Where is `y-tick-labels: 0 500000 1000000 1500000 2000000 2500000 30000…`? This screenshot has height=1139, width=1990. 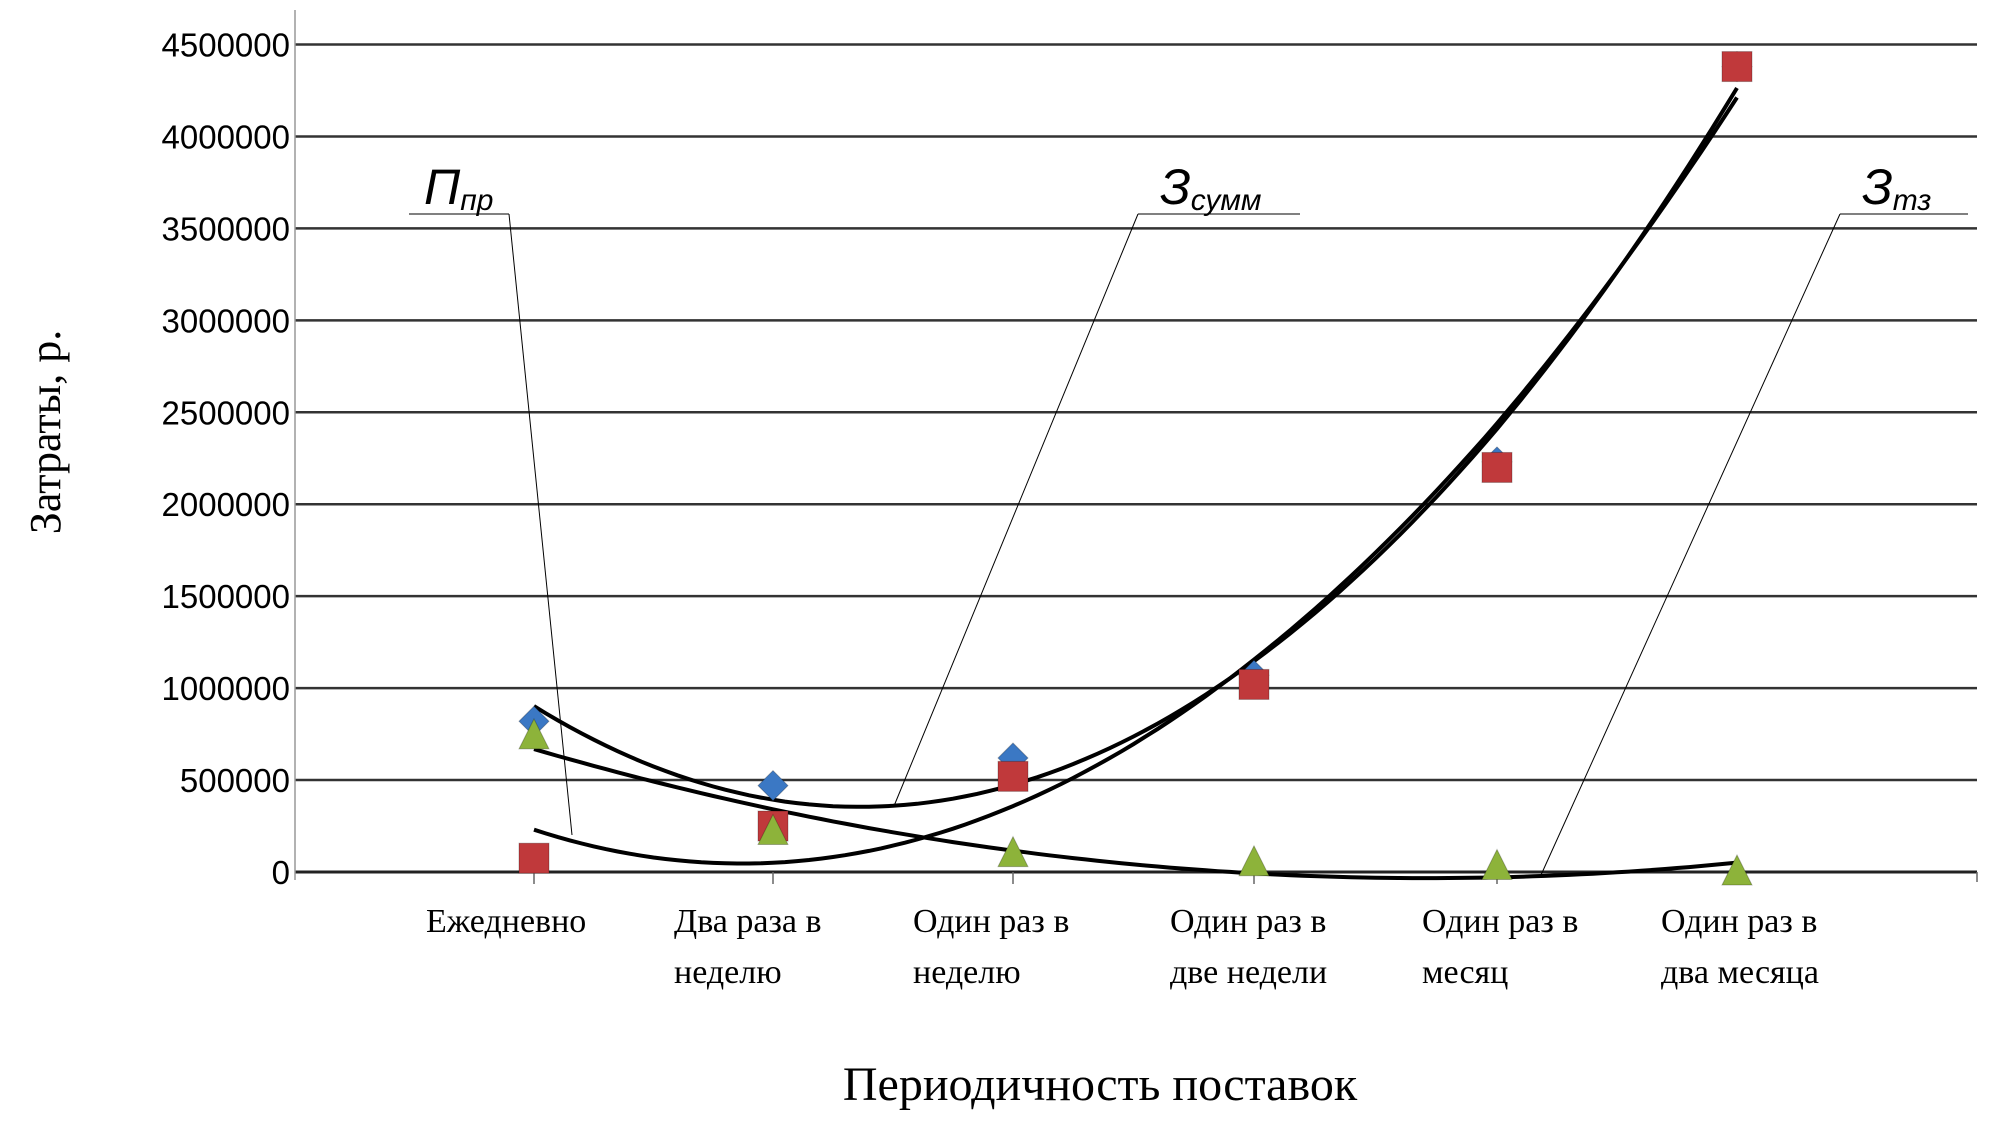
y-tick-labels: 0 500000 1000000 1500000 2000000 2500000 30000… is located at coordinates (226, 459).